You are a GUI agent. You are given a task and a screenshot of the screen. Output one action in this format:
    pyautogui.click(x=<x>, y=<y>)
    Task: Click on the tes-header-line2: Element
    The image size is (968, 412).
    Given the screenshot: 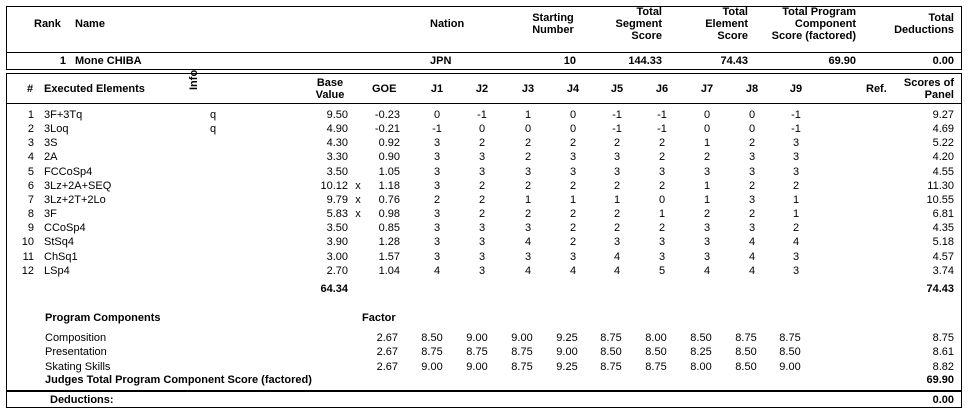 What is the action you would take?
    pyautogui.click(x=726, y=24)
    